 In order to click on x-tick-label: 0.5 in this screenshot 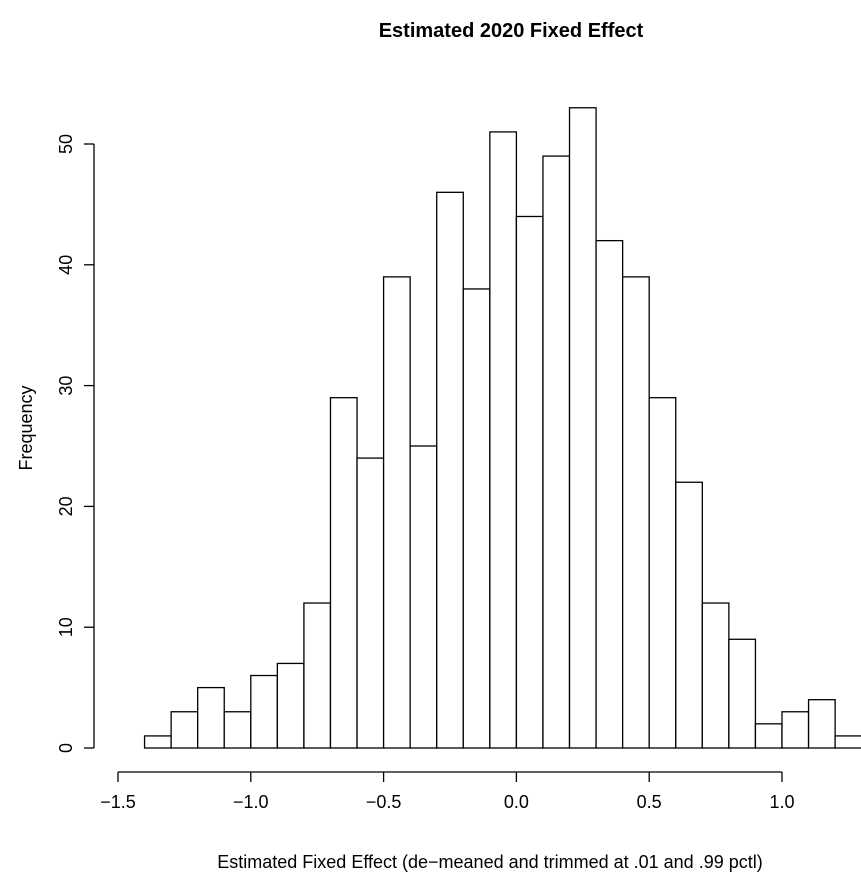, I will do `click(649, 802)`.